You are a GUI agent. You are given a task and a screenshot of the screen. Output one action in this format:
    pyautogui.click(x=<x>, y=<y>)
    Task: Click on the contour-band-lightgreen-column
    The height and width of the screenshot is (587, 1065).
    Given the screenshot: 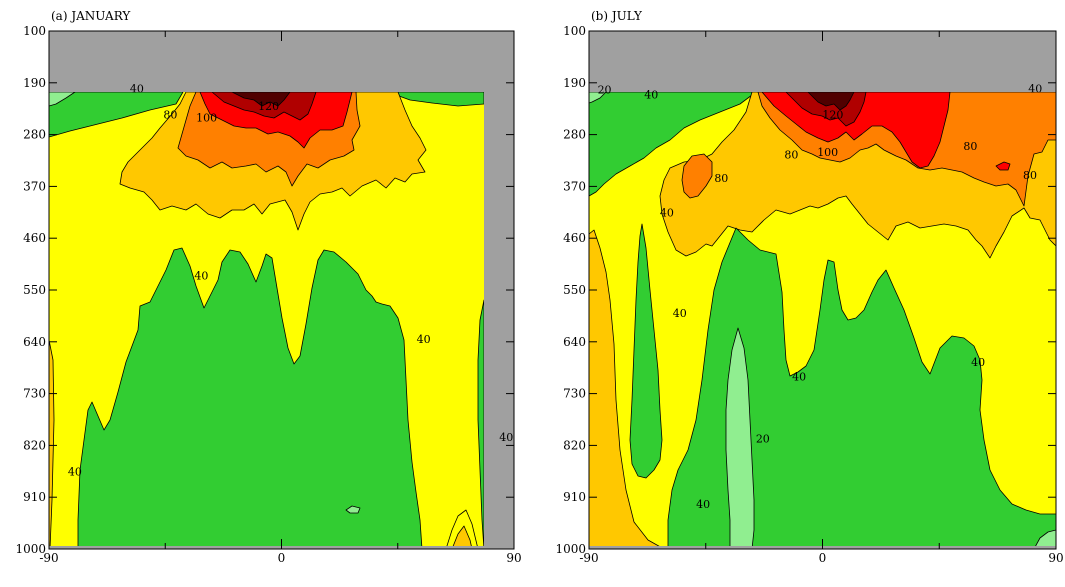 What is the action you would take?
    pyautogui.click(x=740, y=438)
    